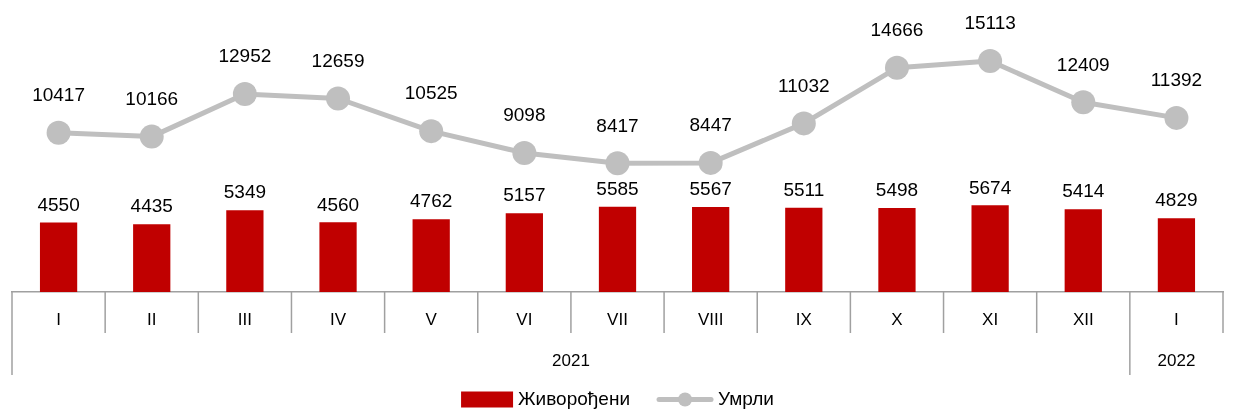 Image resolution: width=1235 pixels, height=410 pixels. What do you see at coordinates (524, 319) in the screenshot?
I see `x-tick-label: VI` at bounding box center [524, 319].